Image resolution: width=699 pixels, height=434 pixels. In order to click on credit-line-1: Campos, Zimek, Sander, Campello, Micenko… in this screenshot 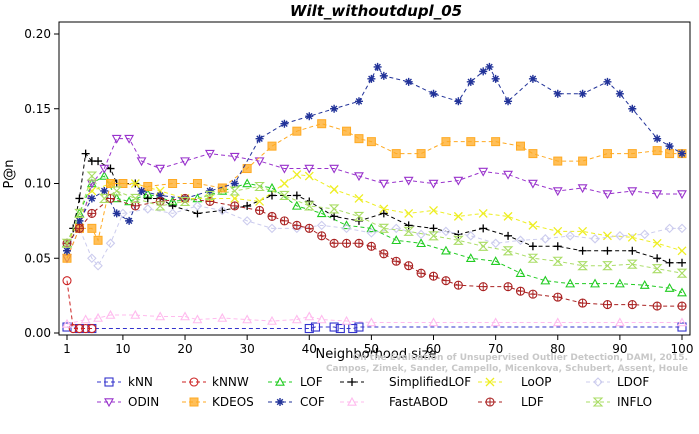, I will do `click(507, 369)`.